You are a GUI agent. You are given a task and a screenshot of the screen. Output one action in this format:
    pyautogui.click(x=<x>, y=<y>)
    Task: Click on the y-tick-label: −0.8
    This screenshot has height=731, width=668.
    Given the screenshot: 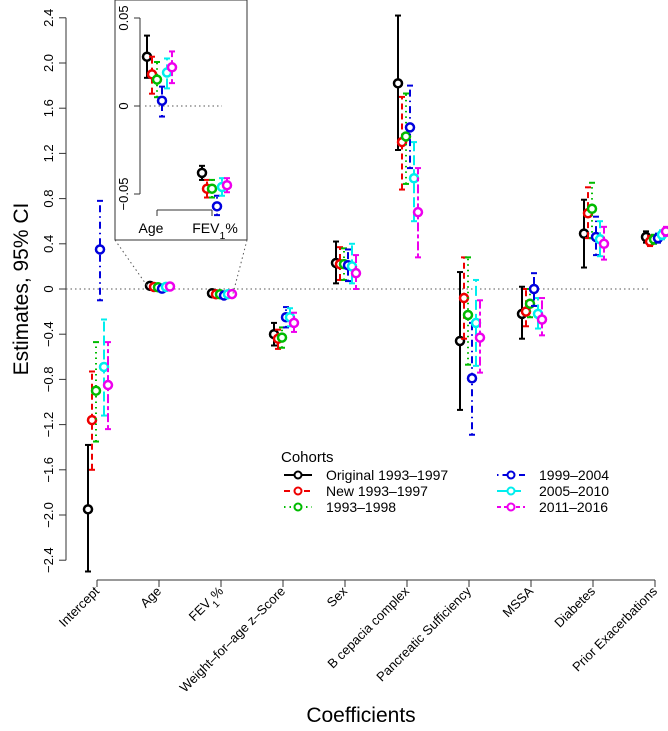 What is the action you would take?
    pyautogui.click(x=48, y=380)
    